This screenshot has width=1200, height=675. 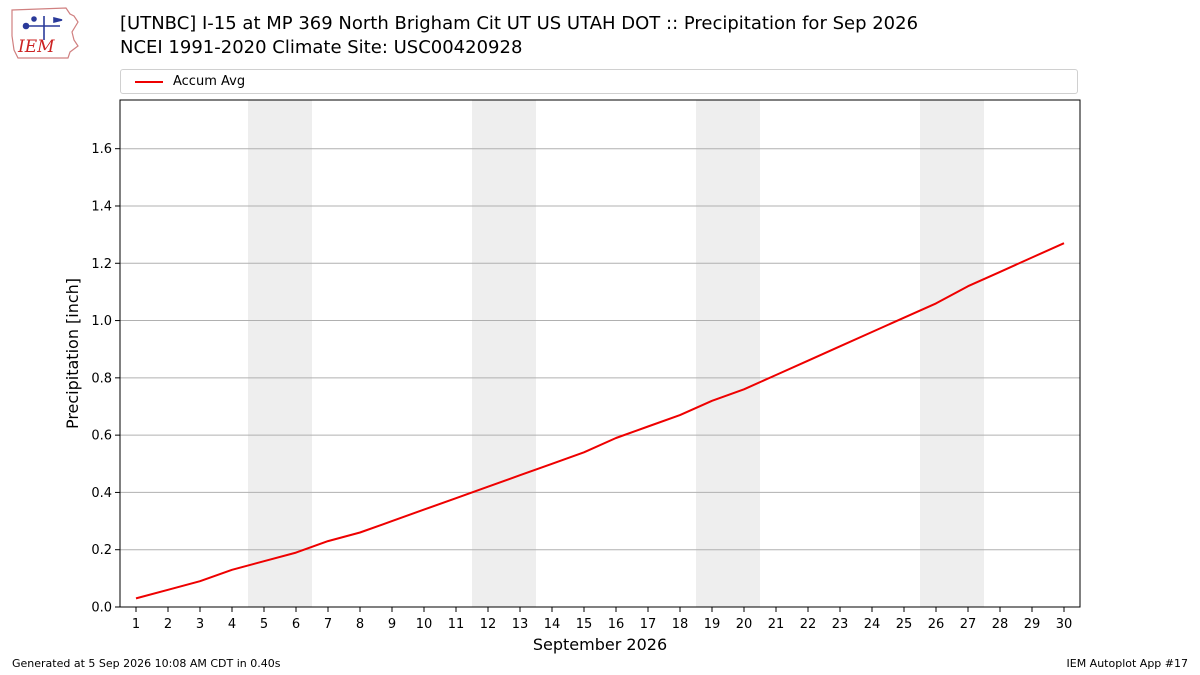 I want to click on x-tick-label: 23, so click(x=840, y=624).